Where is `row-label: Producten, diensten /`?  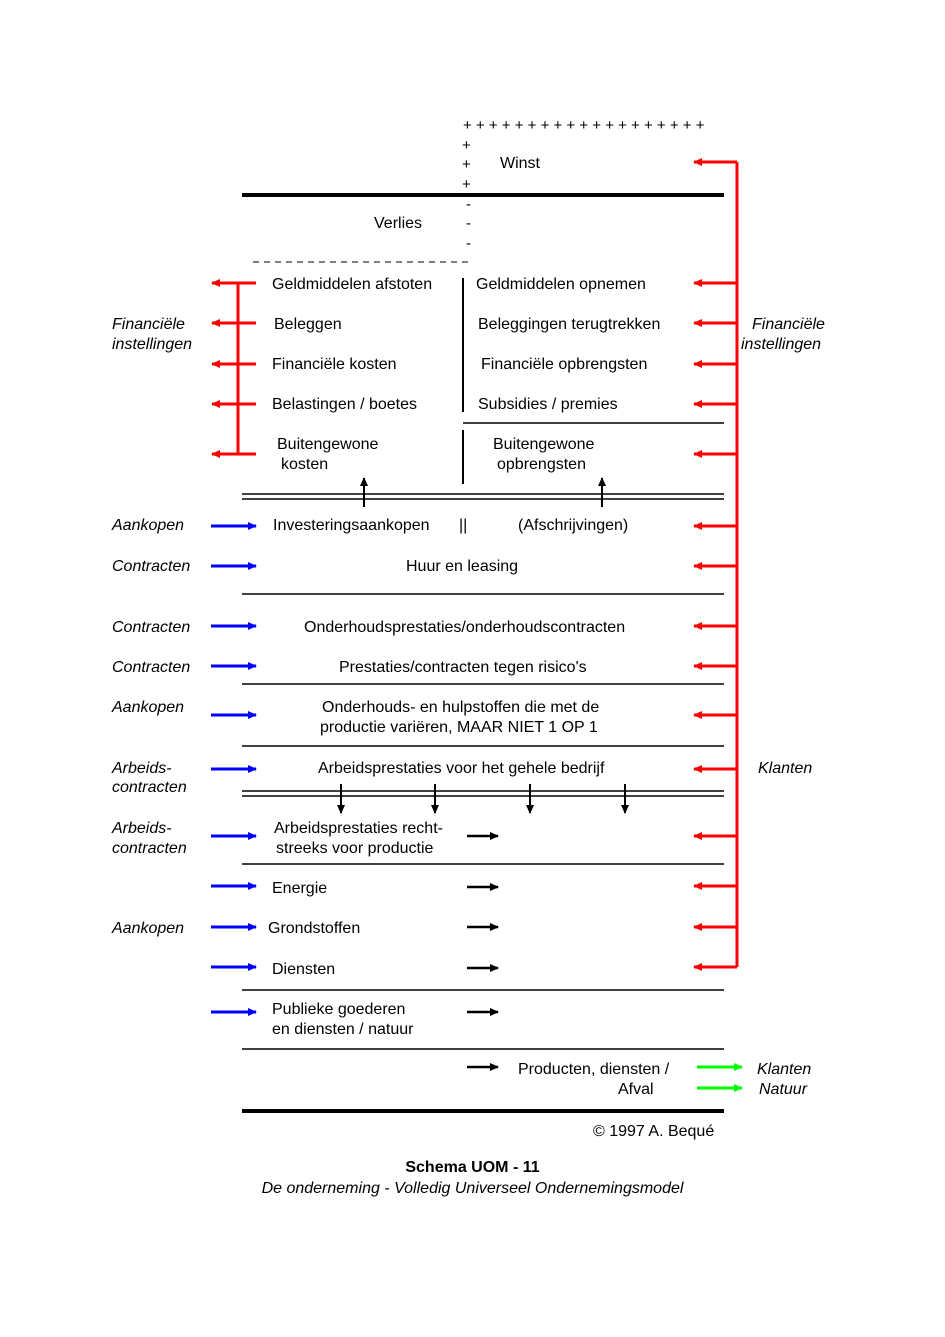 row-label: Producten, diensten / is located at coordinates (594, 1069).